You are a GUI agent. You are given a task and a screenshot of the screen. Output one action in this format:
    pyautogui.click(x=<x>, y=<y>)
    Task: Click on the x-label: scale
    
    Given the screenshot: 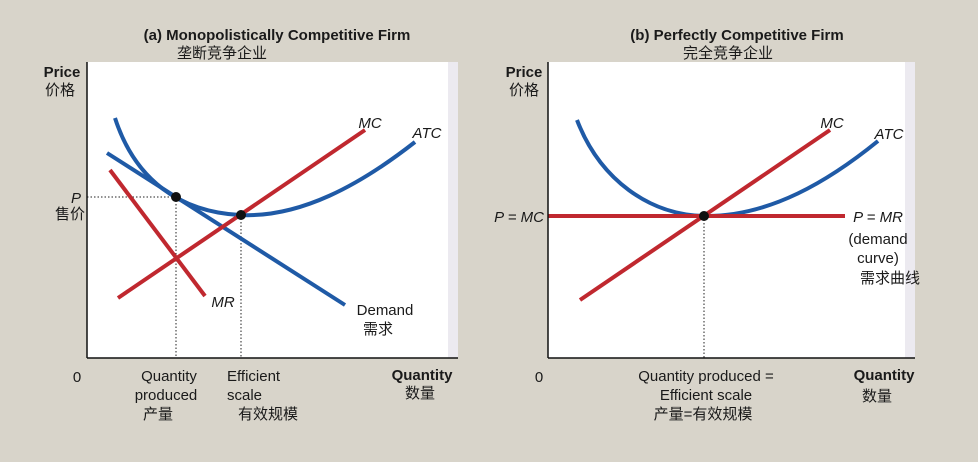 What is the action you would take?
    pyautogui.click(x=244, y=395)
    